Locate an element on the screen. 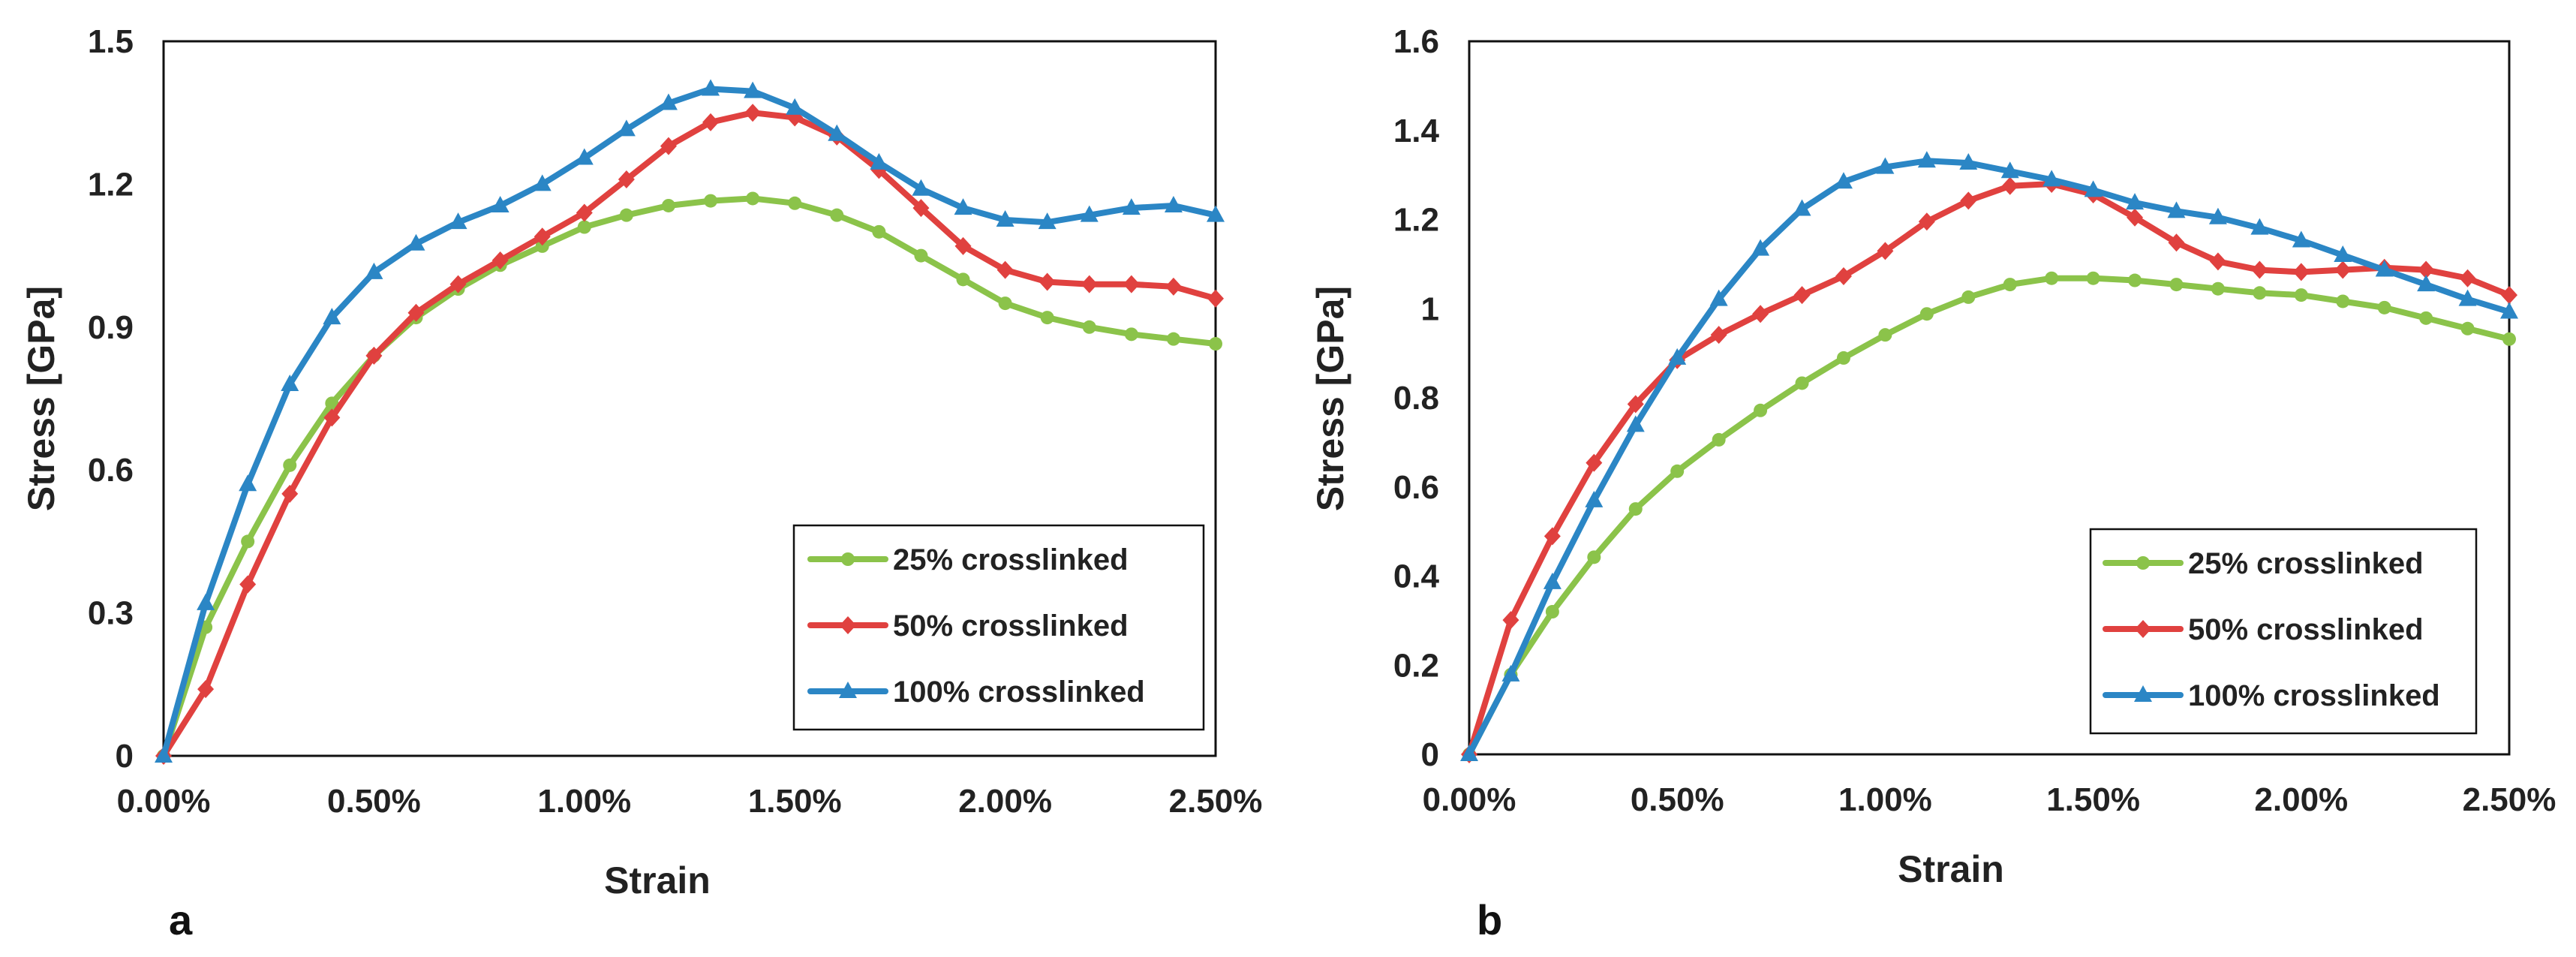 The height and width of the screenshot is (957, 2576). y-tick-label-a: 0 is located at coordinates (125, 756).